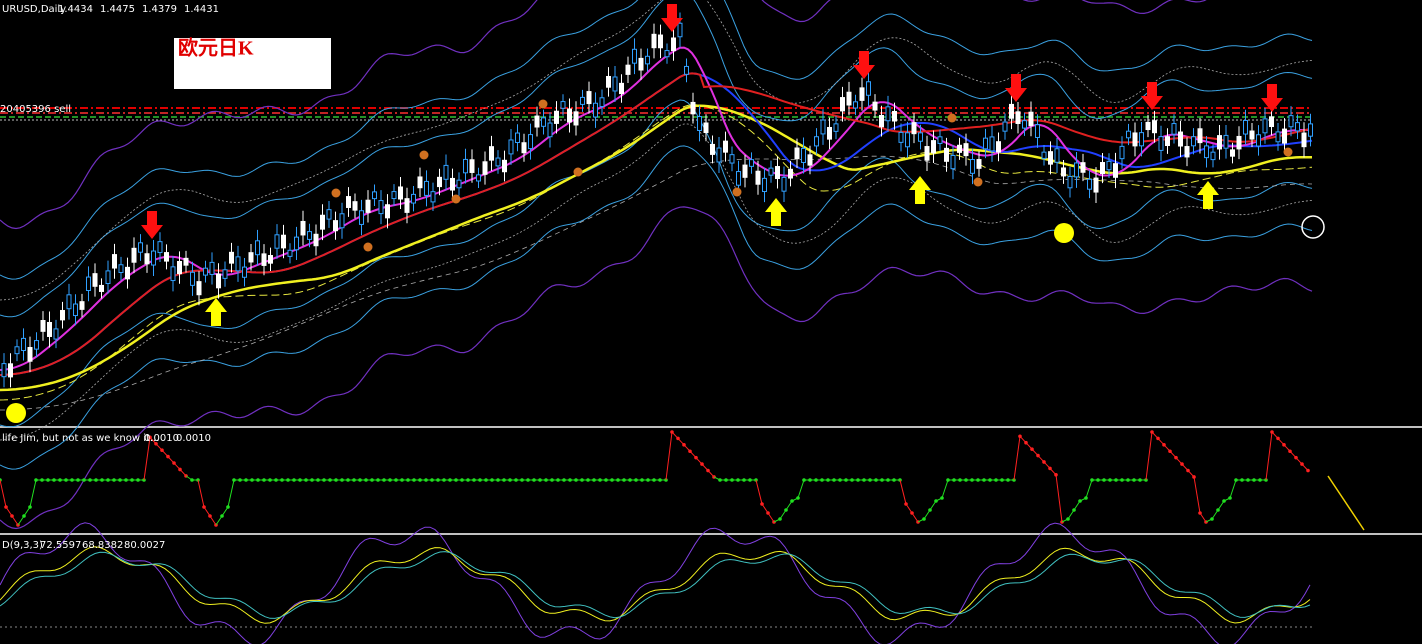 The width and height of the screenshot is (1422, 644). Describe the element at coordinates (216, 312) in the screenshot. I see `signal-arrow` at that location.